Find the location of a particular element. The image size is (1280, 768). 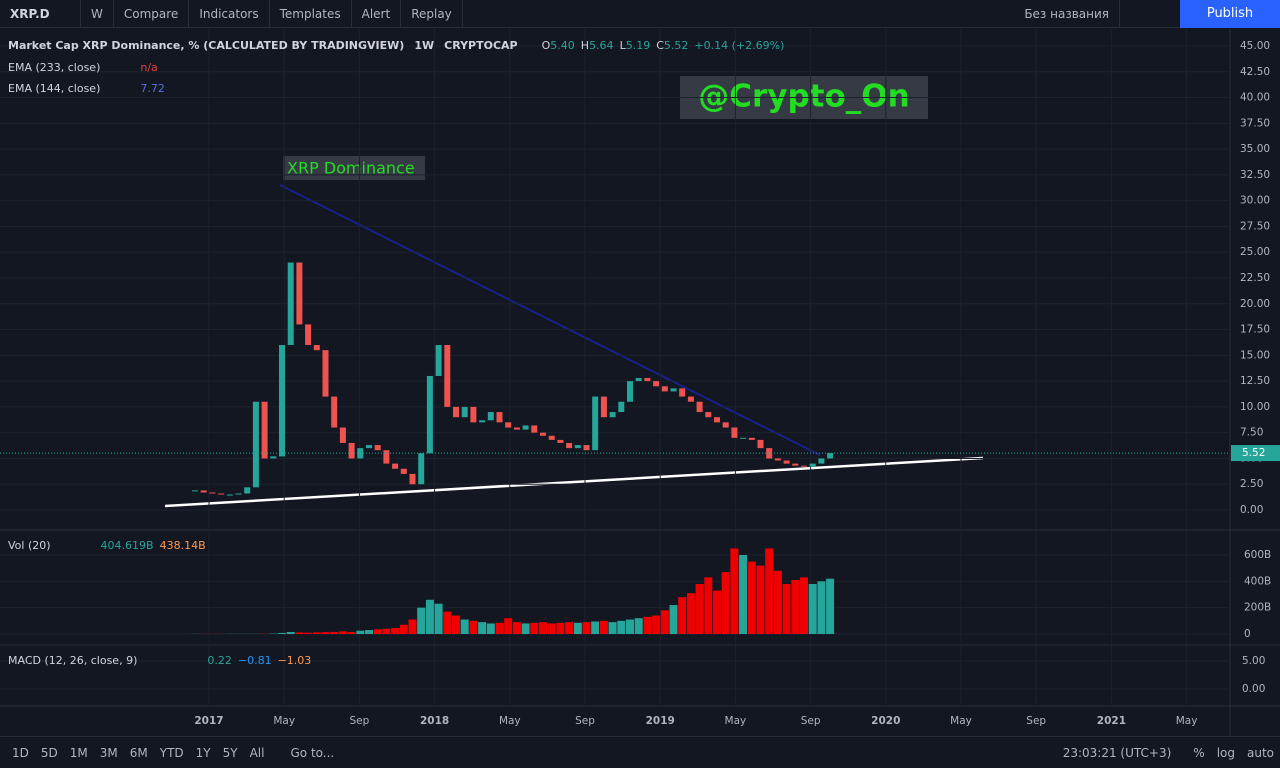

range-button: 1Y is located at coordinates (203, 752).